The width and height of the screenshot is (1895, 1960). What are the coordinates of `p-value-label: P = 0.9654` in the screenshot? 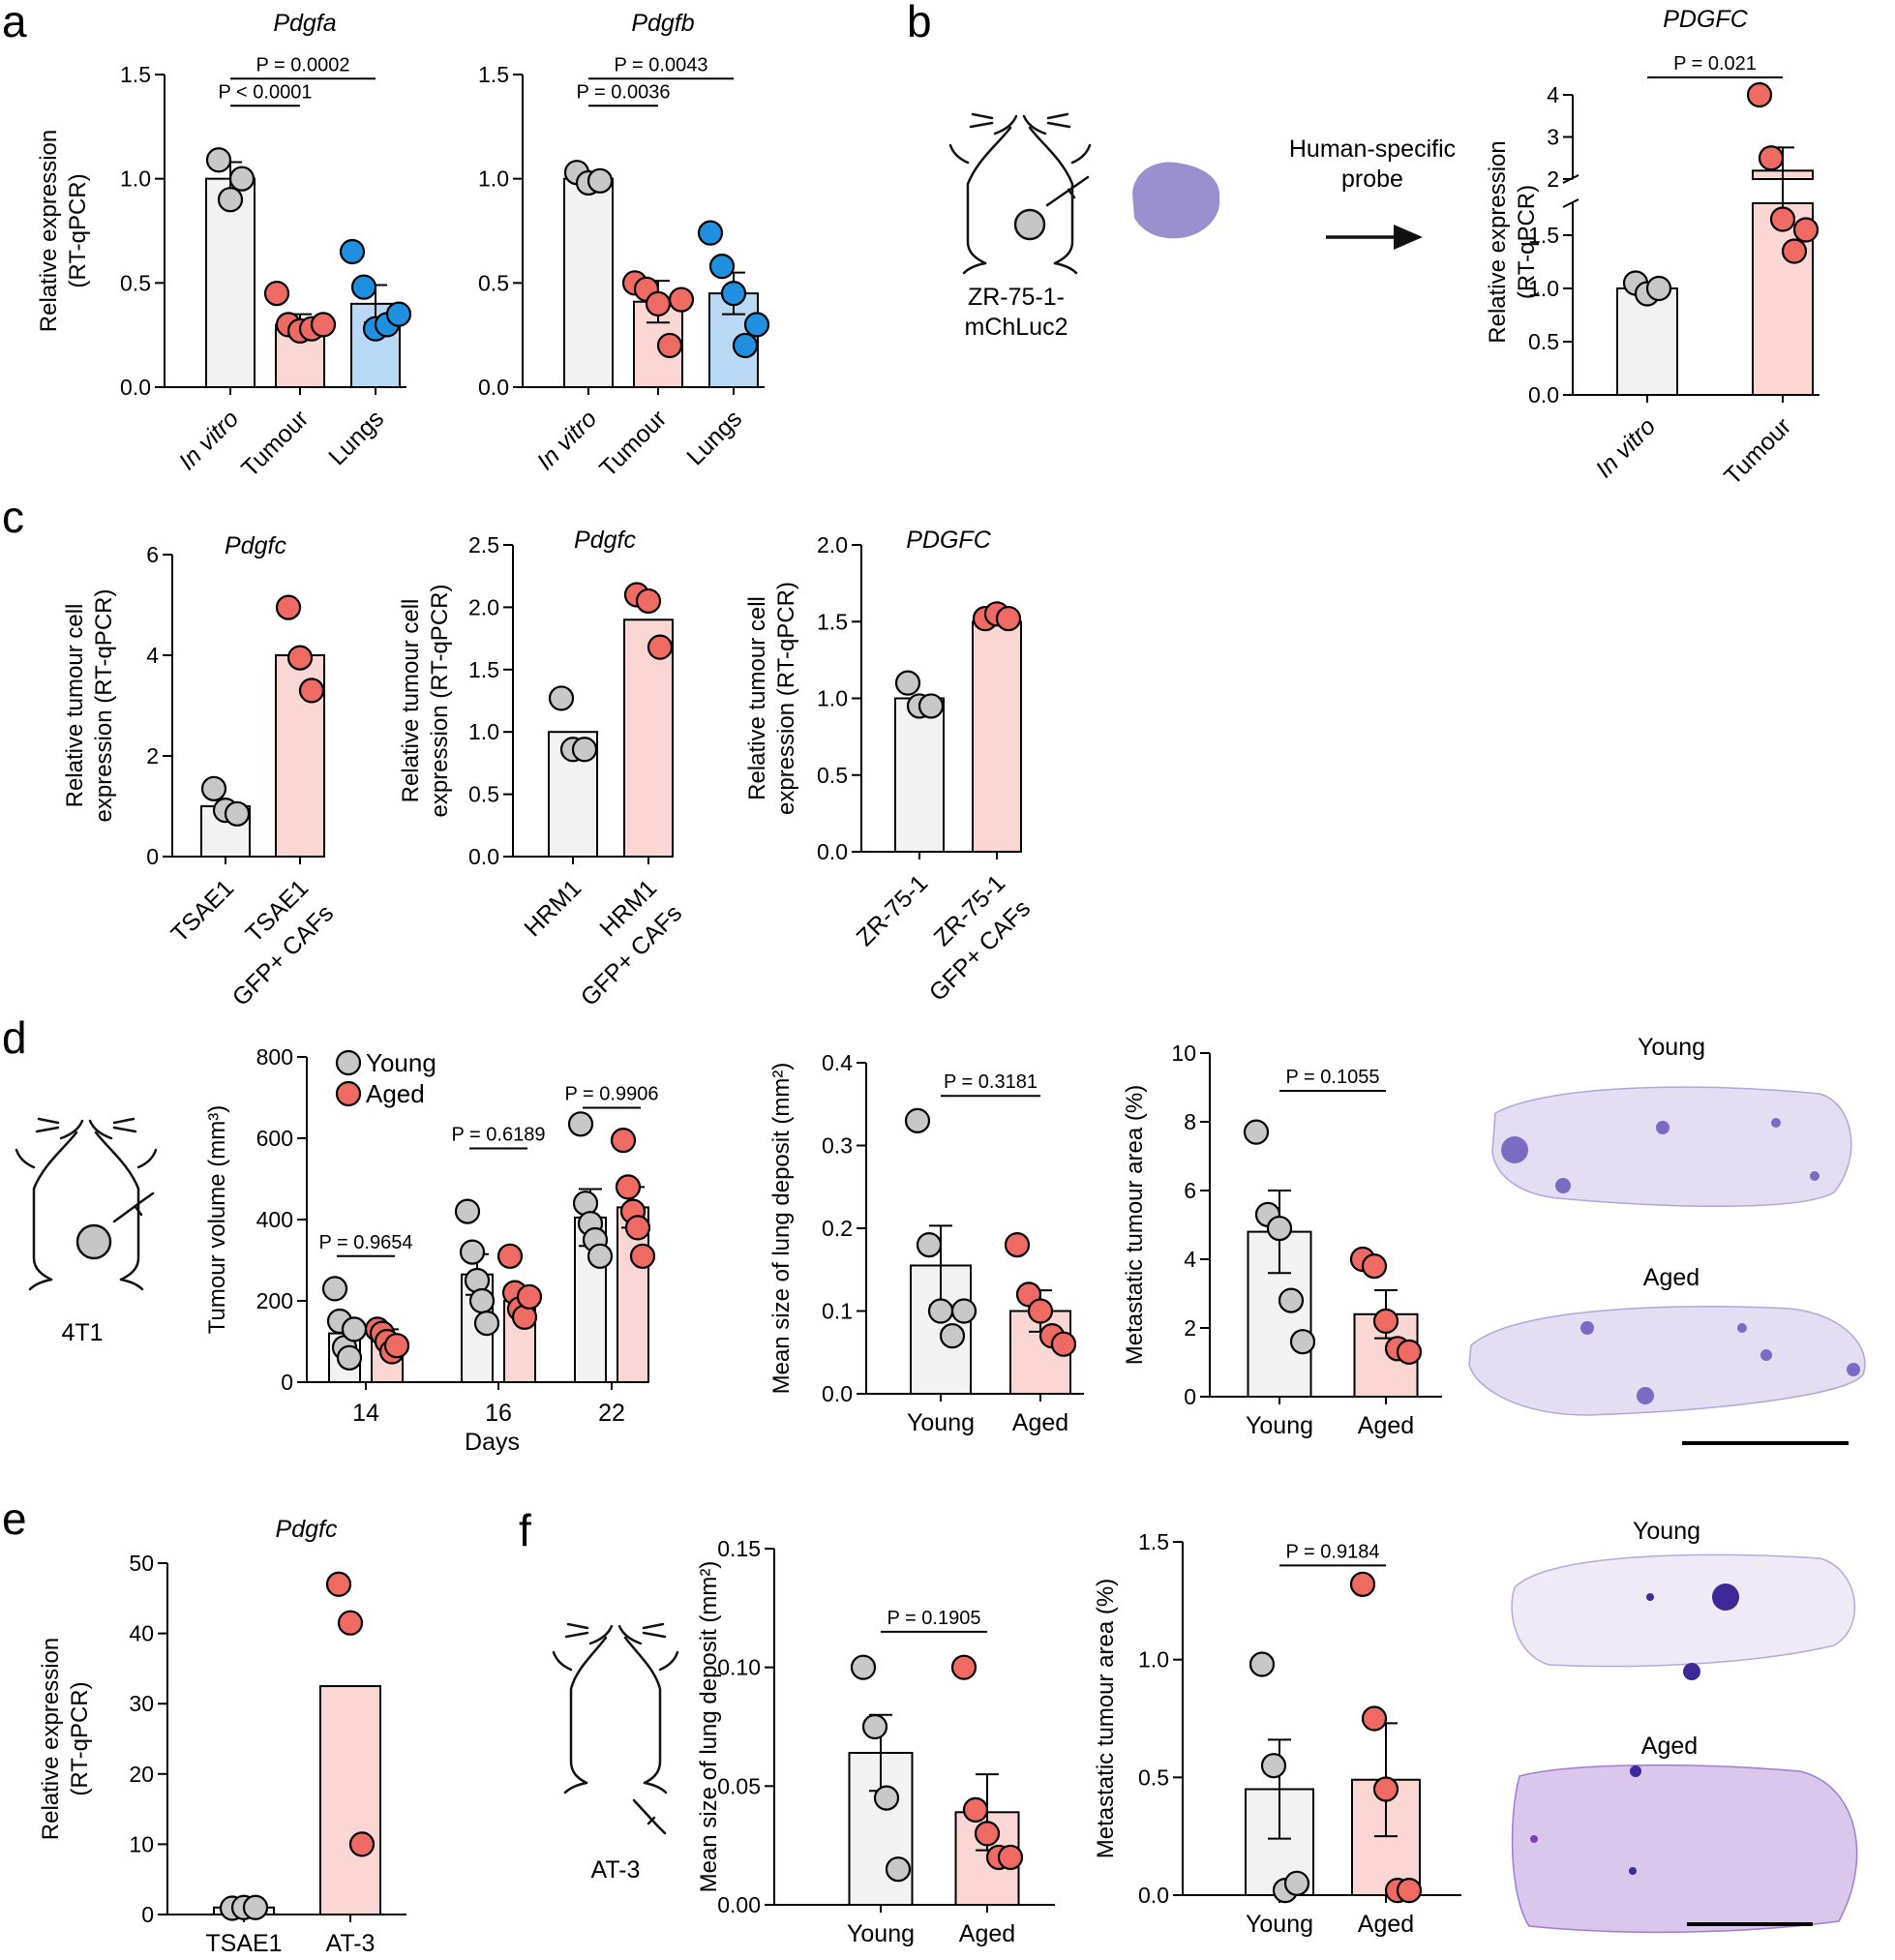 It's located at (366, 1242).